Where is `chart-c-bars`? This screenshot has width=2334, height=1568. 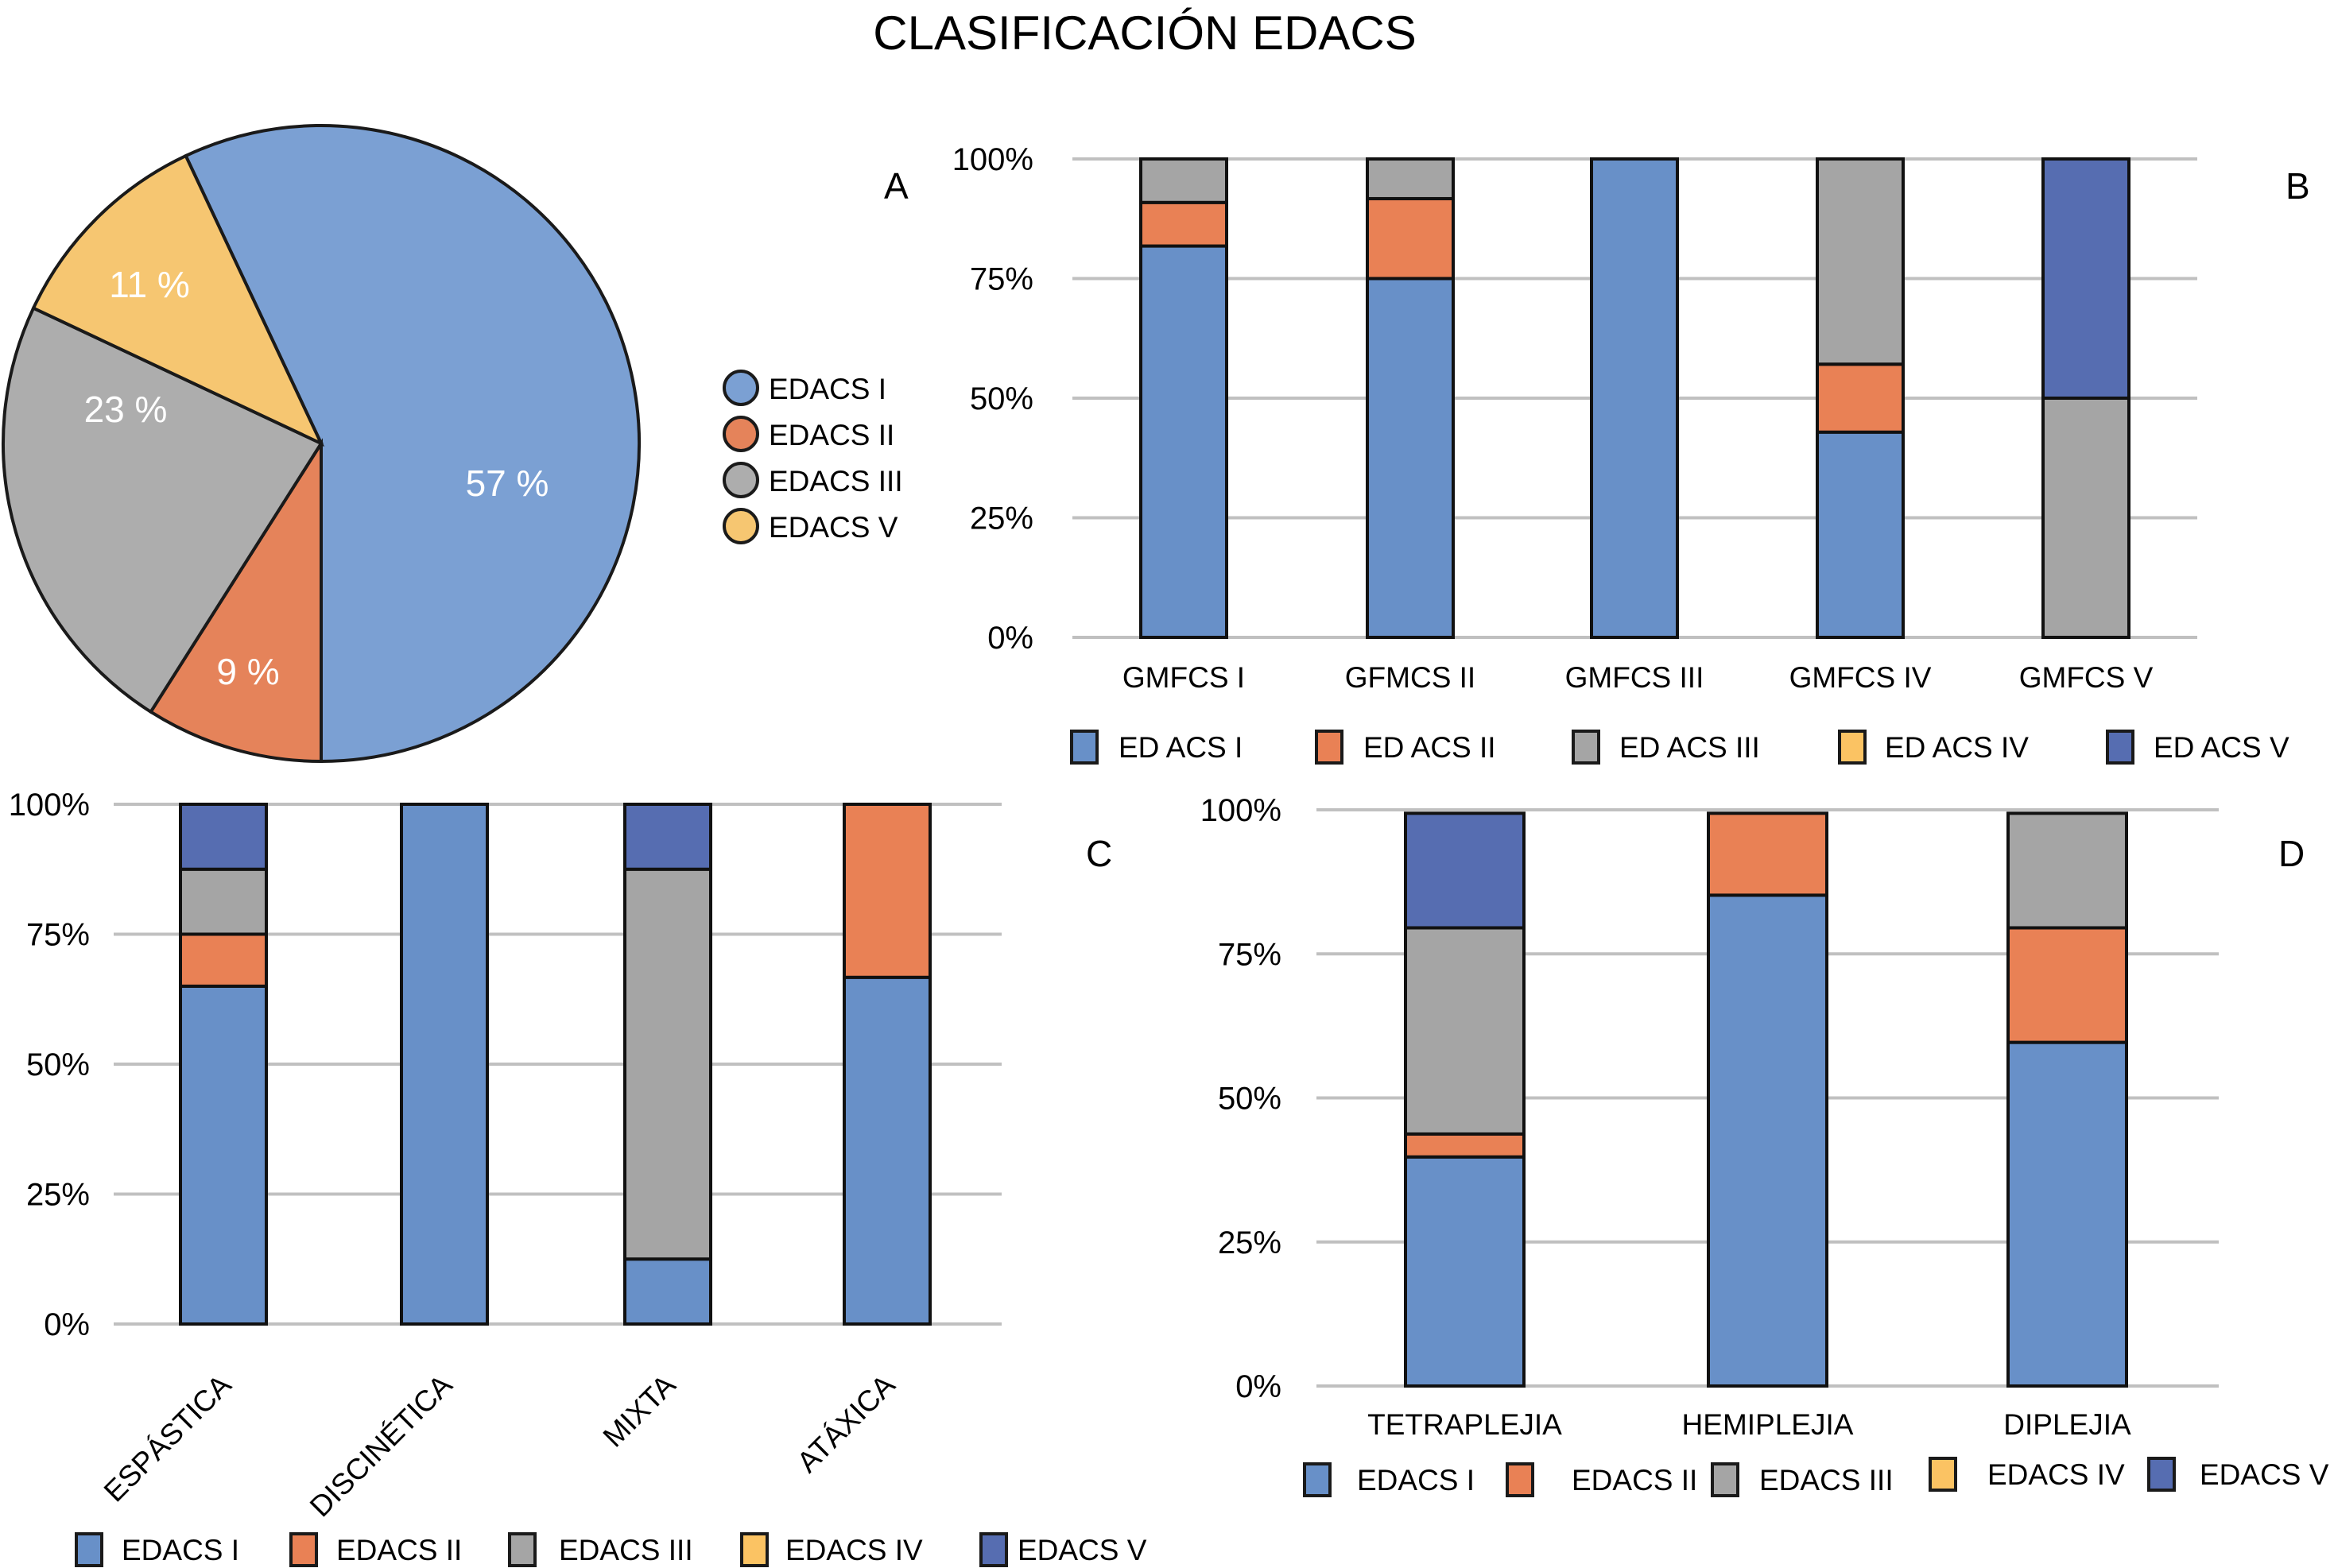 chart-c-bars is located at coordinates (555, 1064).